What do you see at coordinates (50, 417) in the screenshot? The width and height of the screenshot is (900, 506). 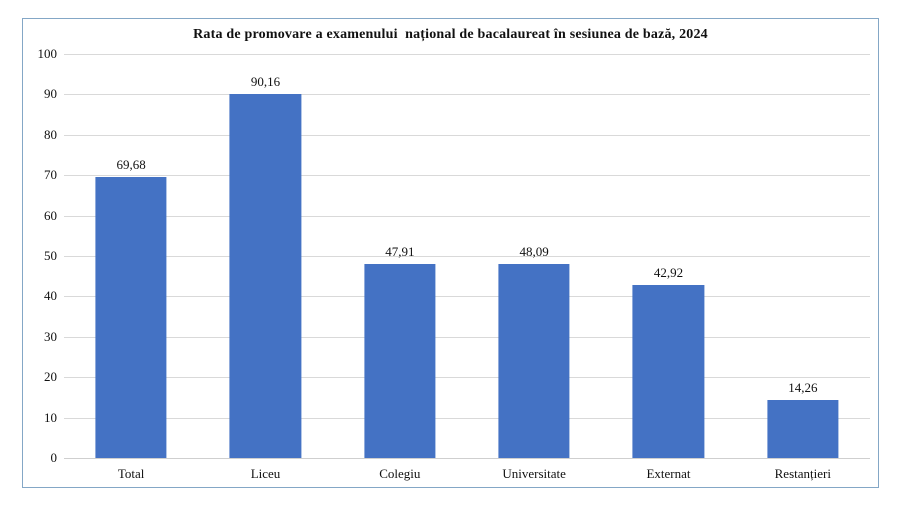 I see `y-axis-tick-label: 10` at bounding box center [50, 417].